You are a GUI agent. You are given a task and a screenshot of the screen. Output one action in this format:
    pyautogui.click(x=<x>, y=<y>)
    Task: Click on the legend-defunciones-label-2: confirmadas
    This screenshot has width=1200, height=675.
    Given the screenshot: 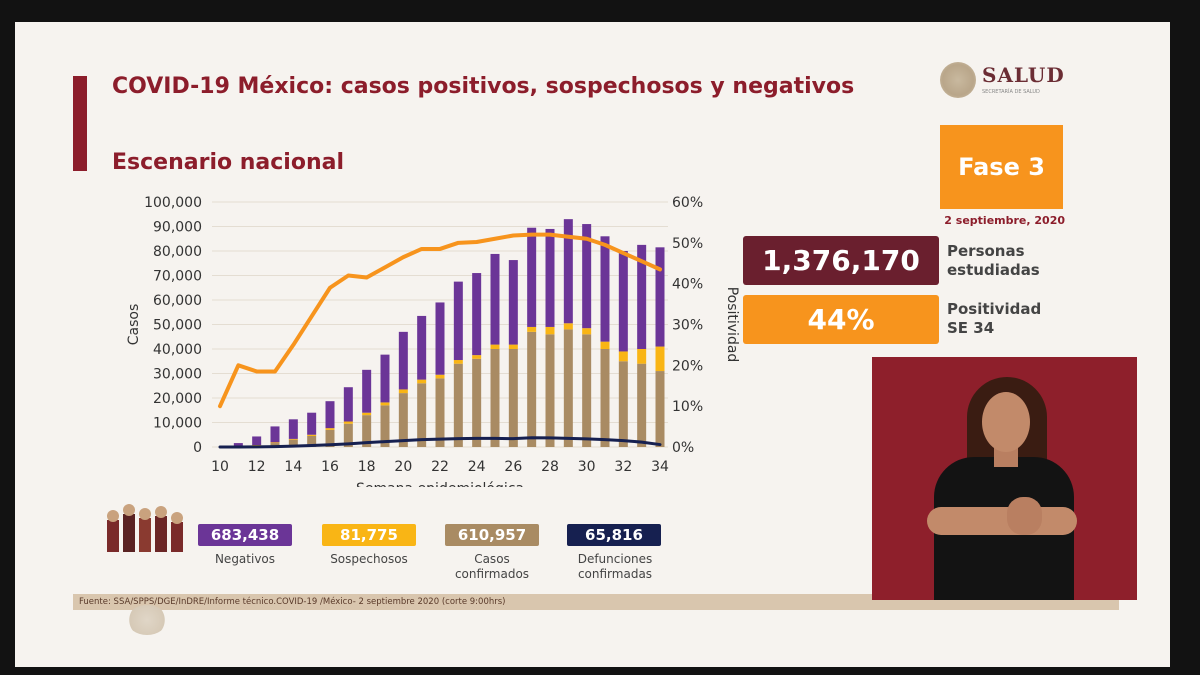 What is the action you would take?
    pyautogui.click(x=615, y=574)
    